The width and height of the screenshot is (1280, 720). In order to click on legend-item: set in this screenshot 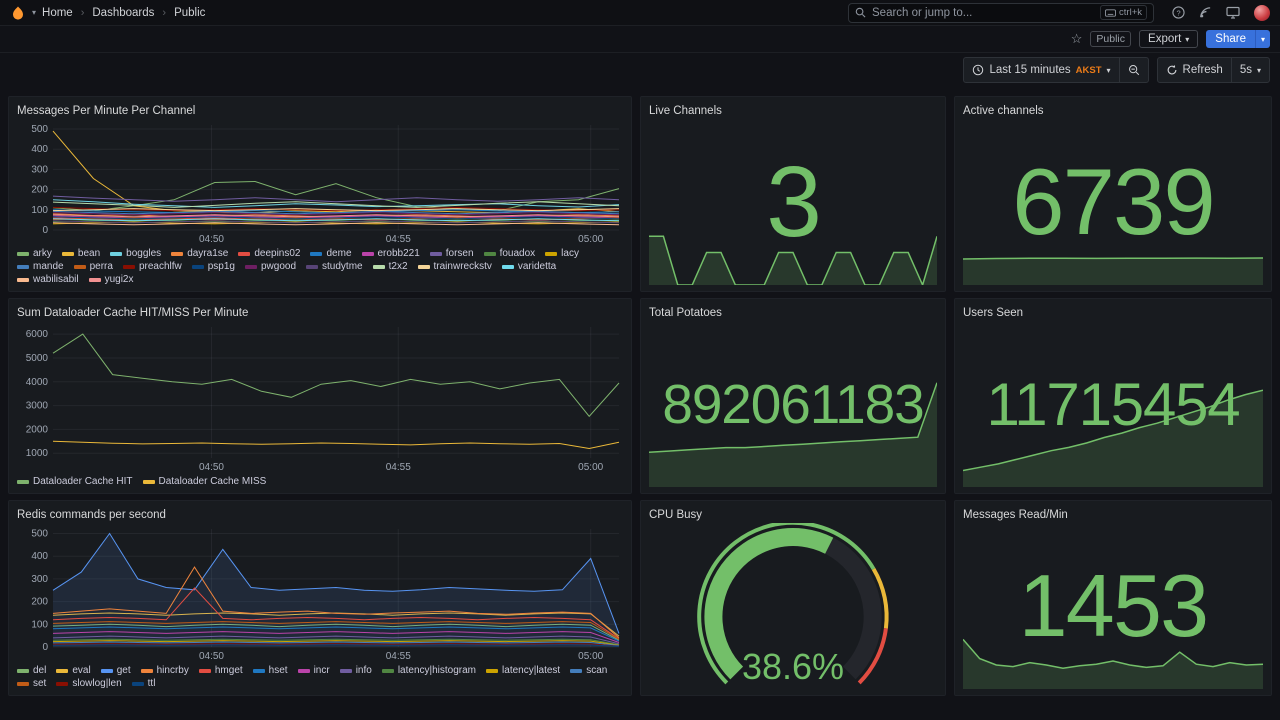, I will do `click(31, 683)`.